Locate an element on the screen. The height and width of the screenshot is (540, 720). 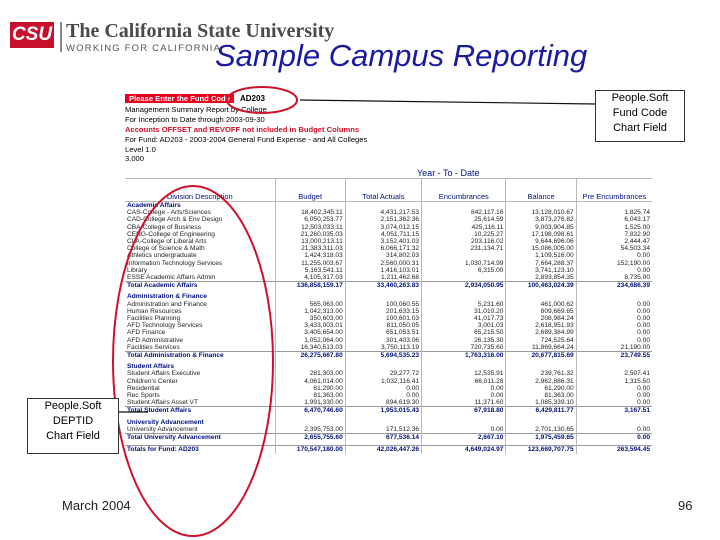
spacer-row is located at coordinates (388, 361).